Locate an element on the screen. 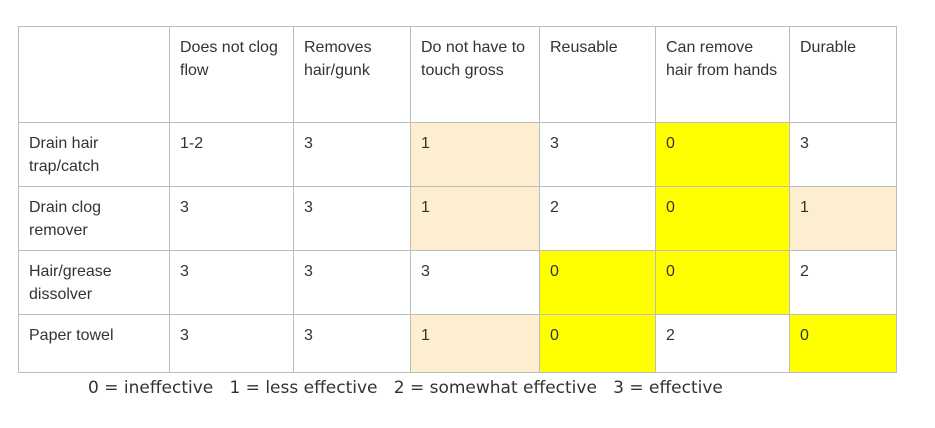 The height and width of the screenshot is (428, 935). table-row: Drain hair trap/catch 1-2 3 1 3 0 3 is located at coordinates (457, 154).